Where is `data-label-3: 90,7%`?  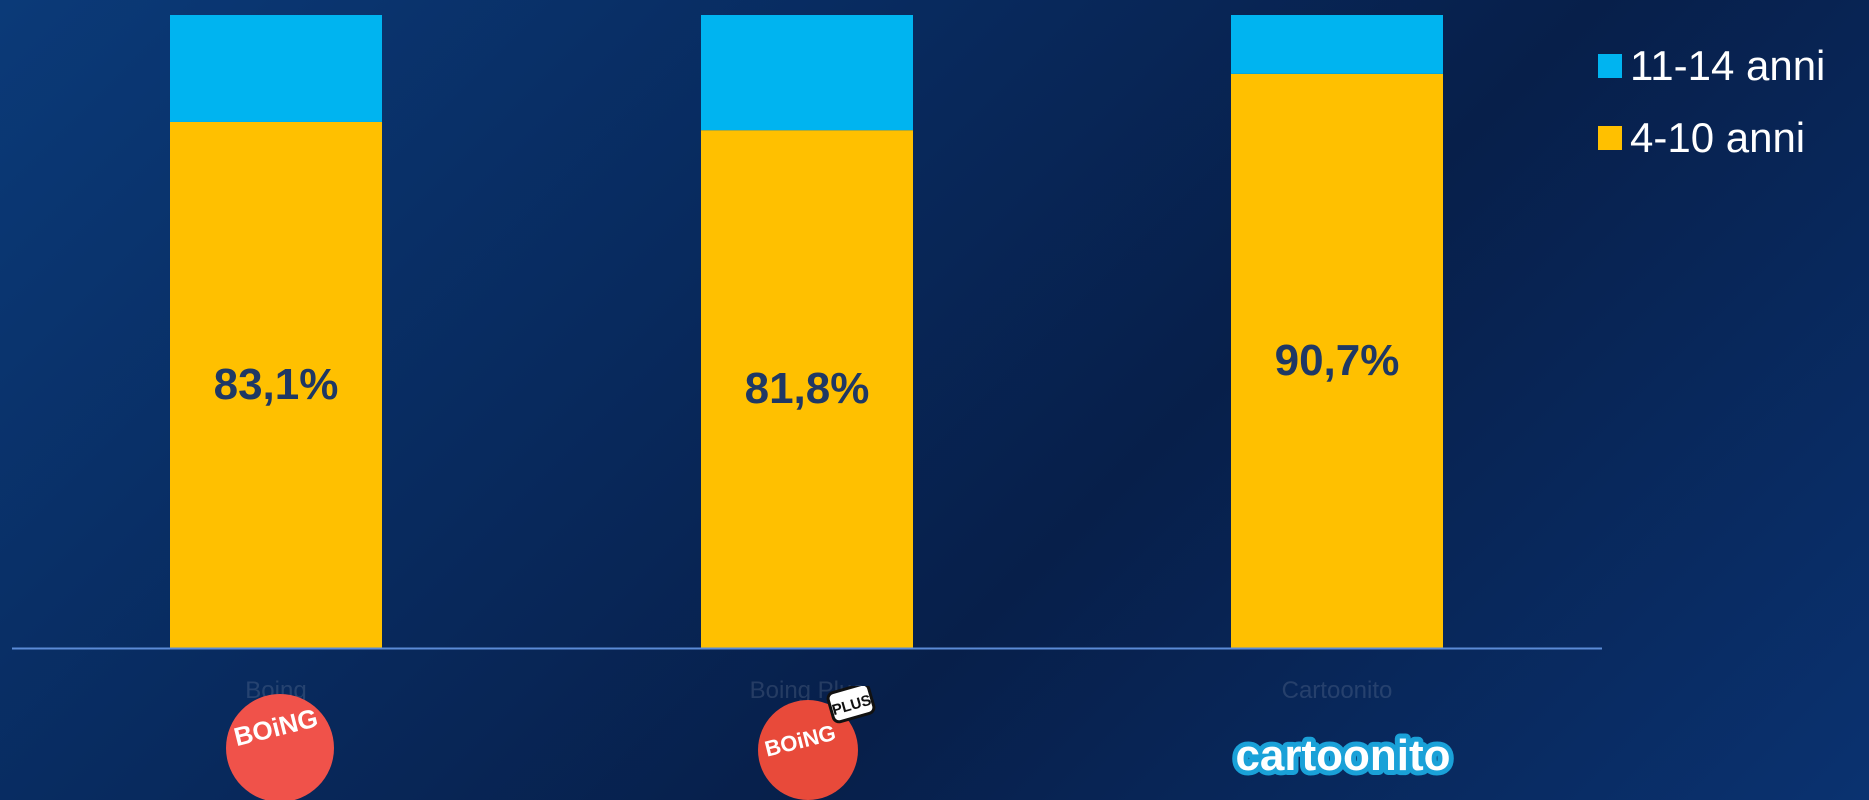 data-label-3: 90,7% is located at coordinates (1337, 360).